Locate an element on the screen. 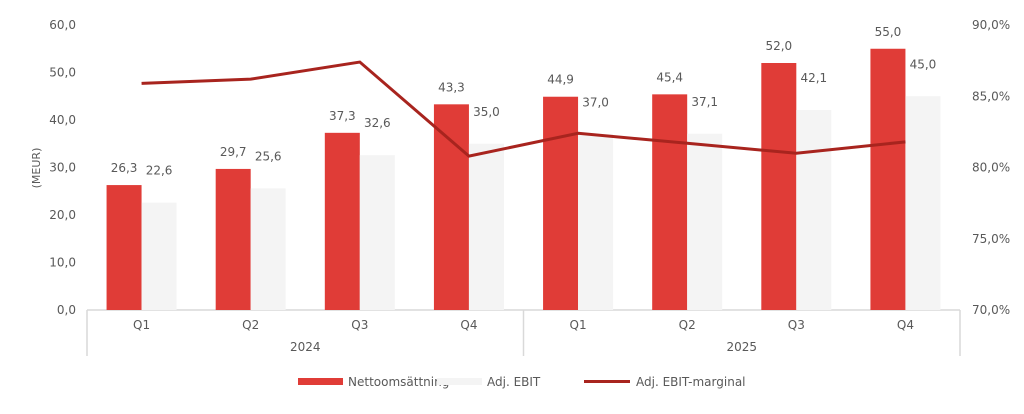 This screenshot has width=1024, height=414. adj-ebit-data-label: 37,1 is located at coordinates (704, 102).